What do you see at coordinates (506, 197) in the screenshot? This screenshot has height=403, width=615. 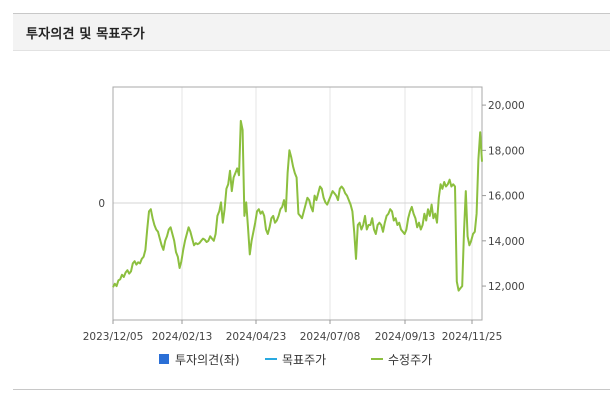 I see `right-tick-label: 16,000` at bounding box center [506, 197].